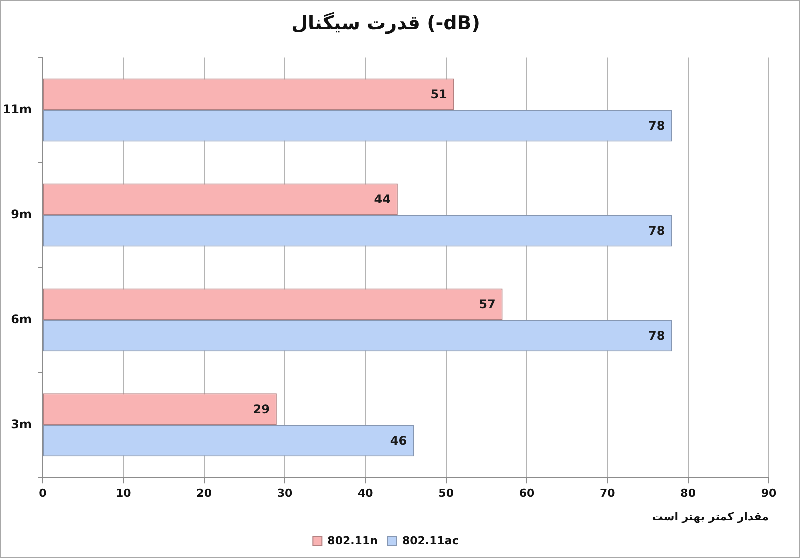  Describe the element at coordinates (608, 493) in the screenshot. I see `x-tick-label: 70` at that location.